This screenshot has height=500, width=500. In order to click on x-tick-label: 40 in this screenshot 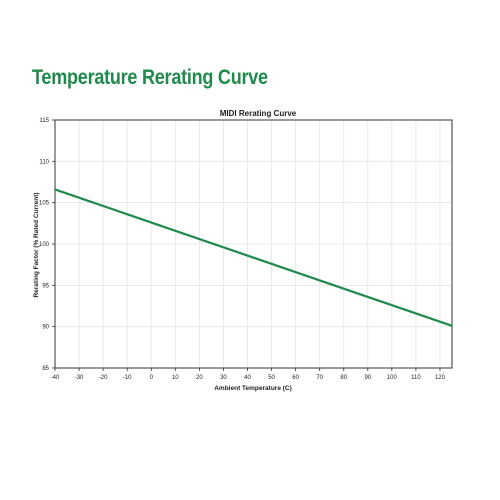, I will do `click(247, 378)`.